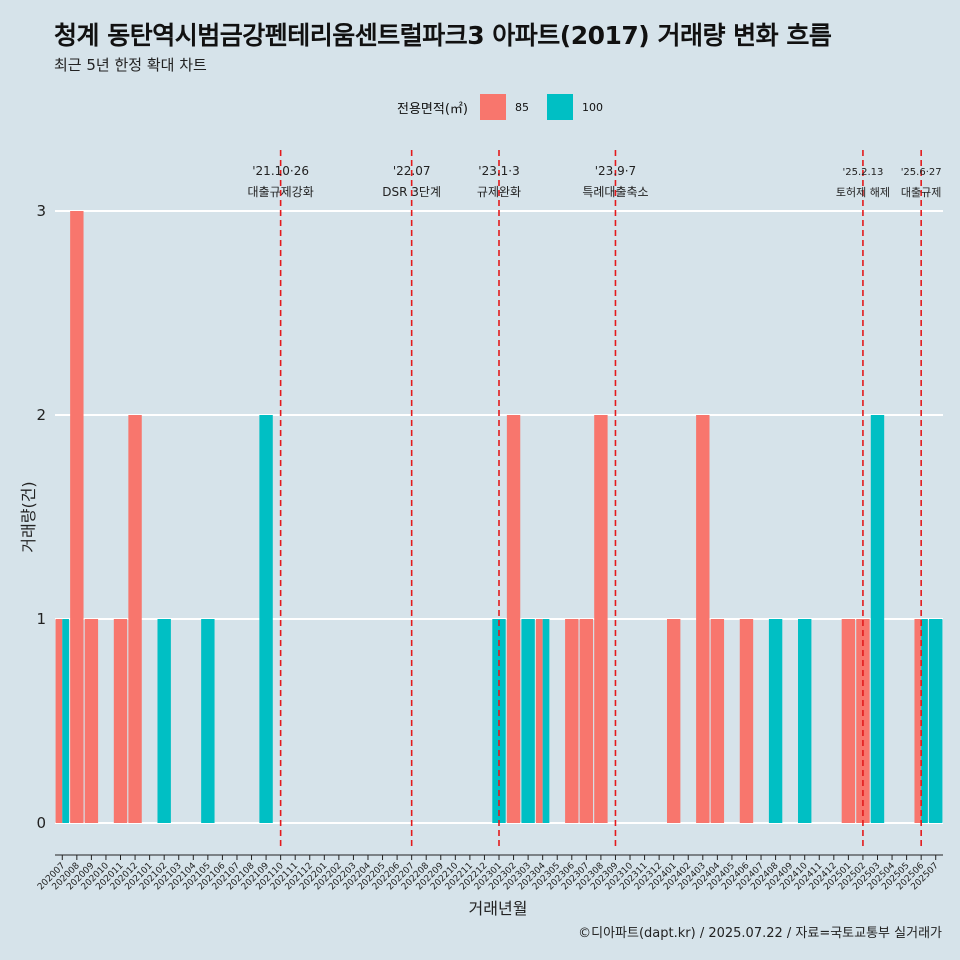  I want to click on event-date: '22.07, so click(412, 171).